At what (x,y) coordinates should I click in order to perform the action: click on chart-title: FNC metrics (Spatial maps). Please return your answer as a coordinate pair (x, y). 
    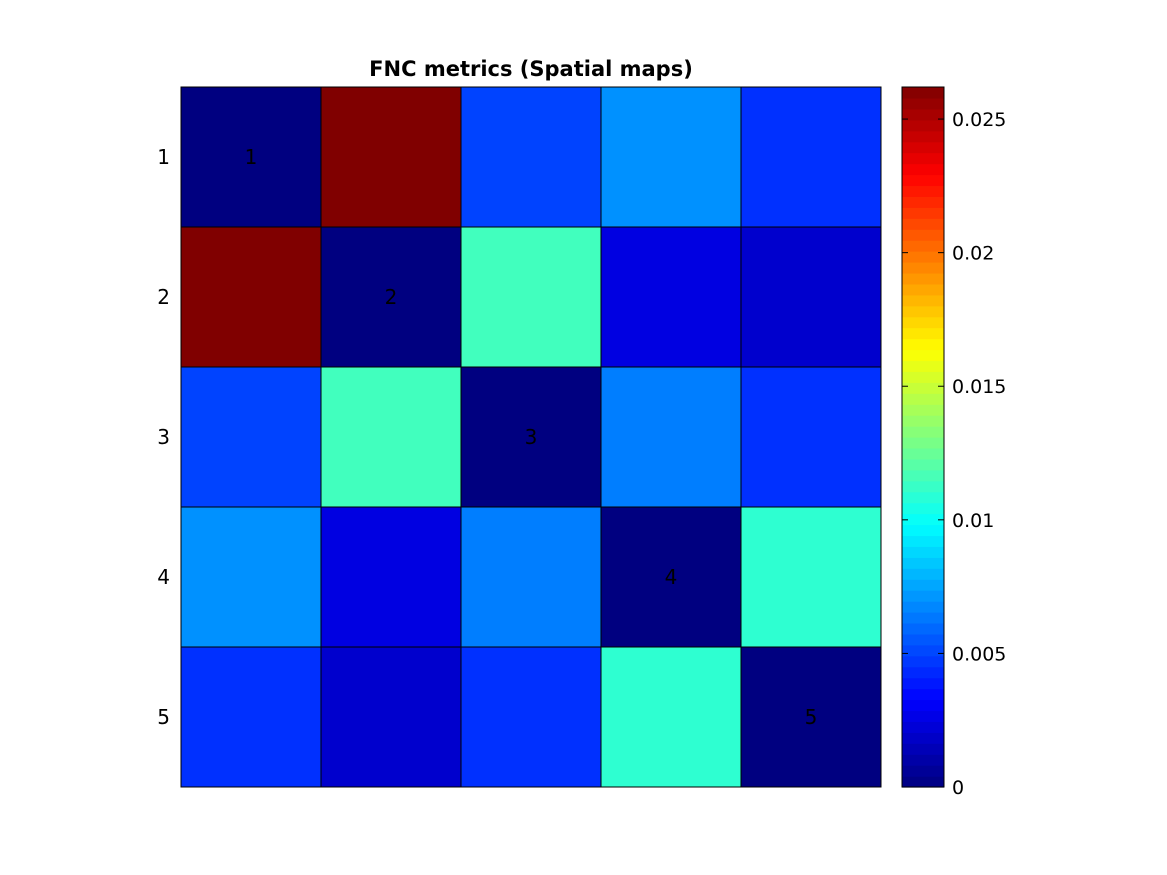
    Looking at the image, I should click on (531, 69).